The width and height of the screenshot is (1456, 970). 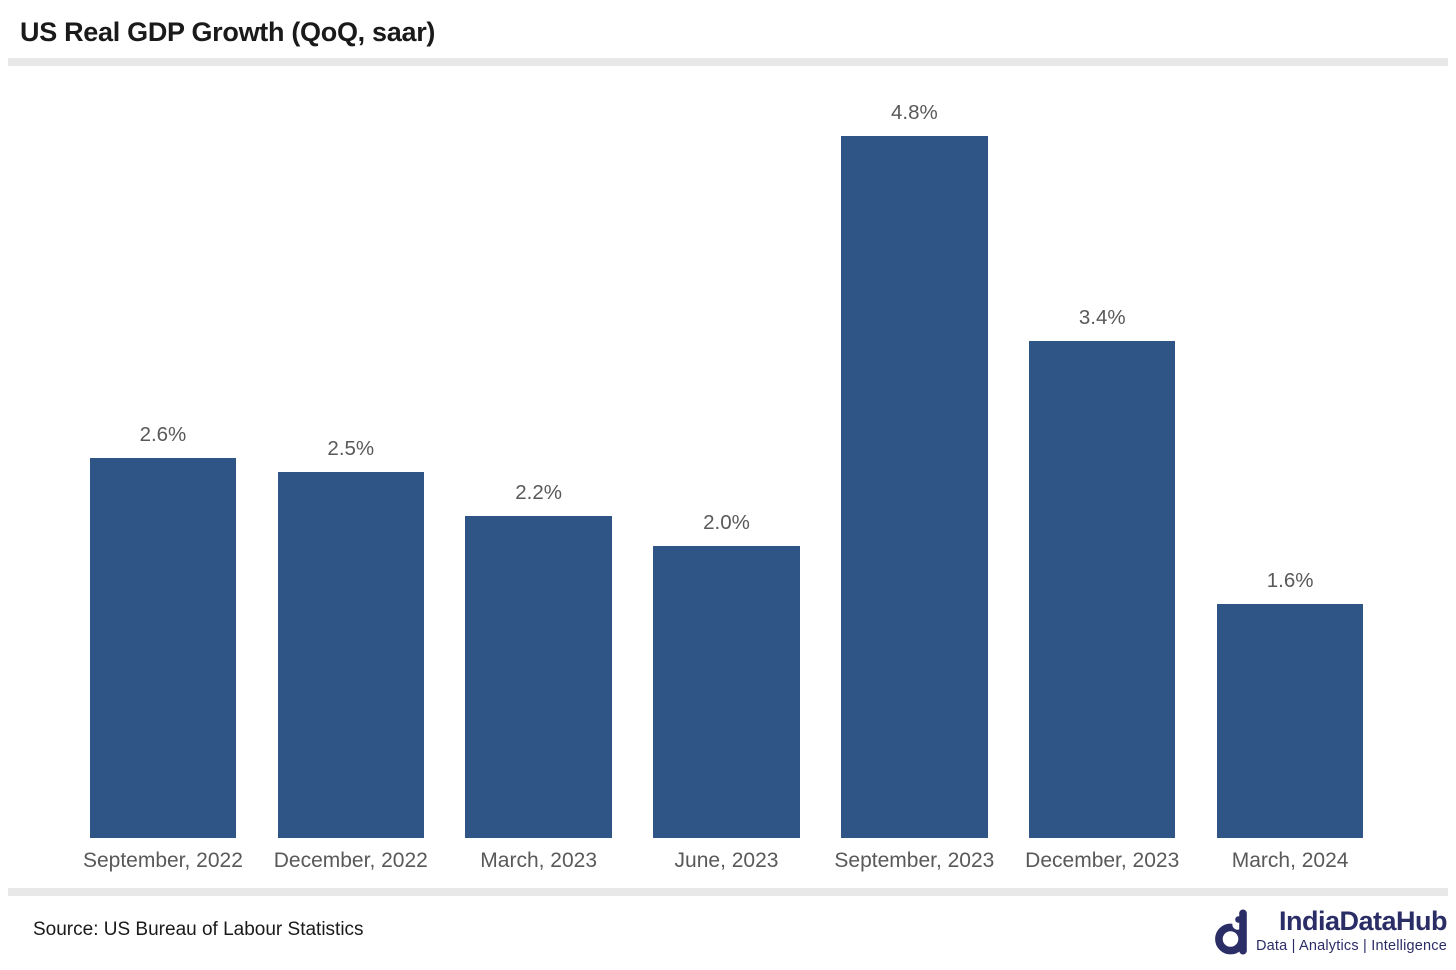 I want to click on bar-column: 2.5%, so click(x=351, y=452).